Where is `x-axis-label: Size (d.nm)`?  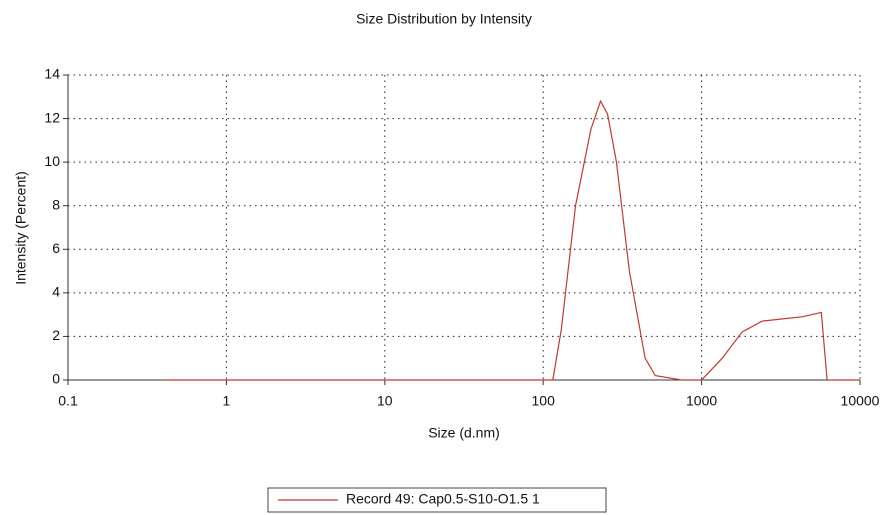
x-axis-label: Size (d.nm) is located at coordinates (464, 433).